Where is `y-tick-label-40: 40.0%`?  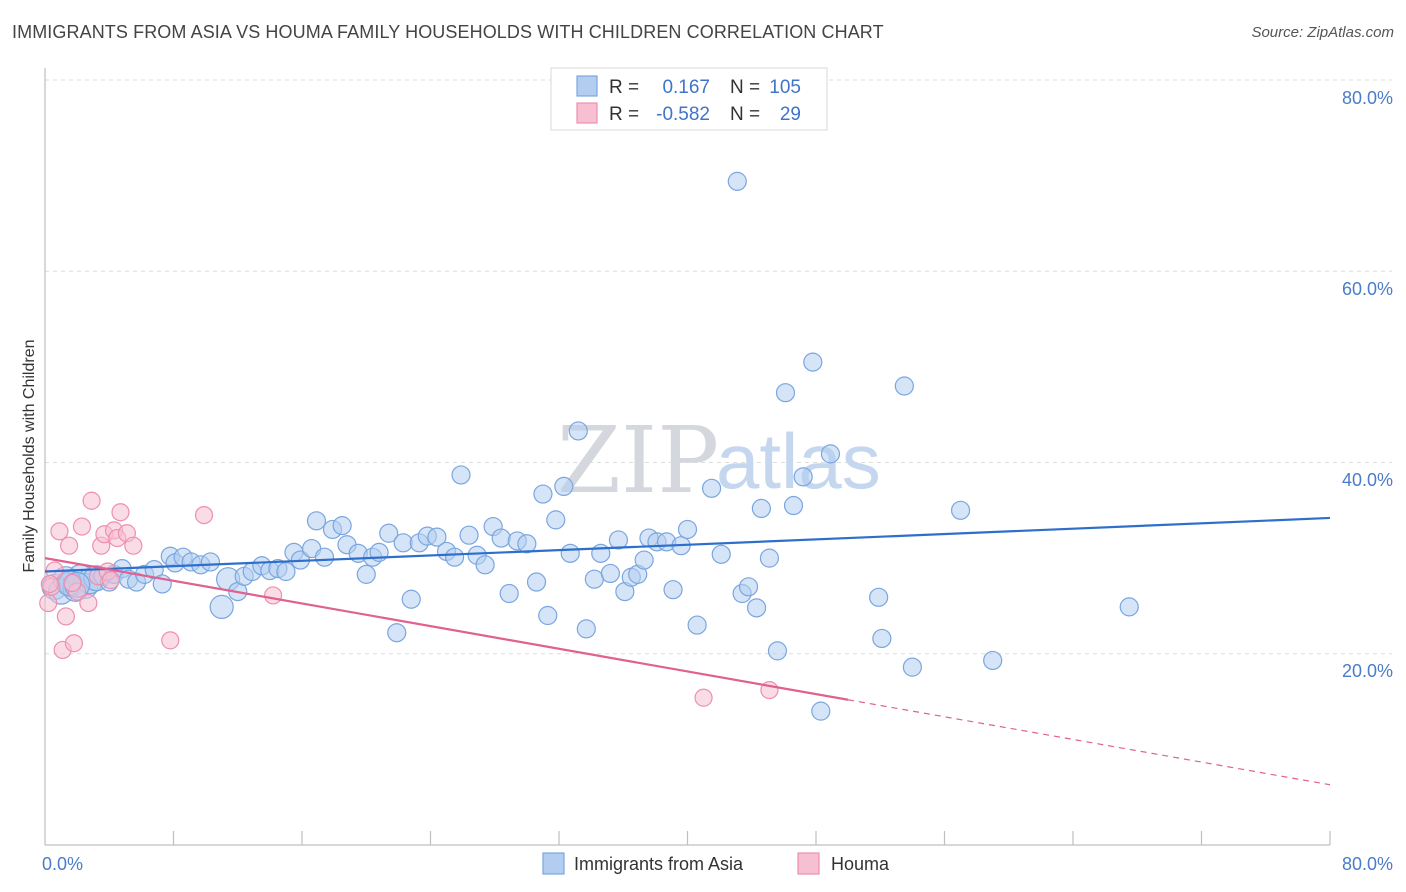 y-tick-label-40: 40.0% is located at coordinates (1367, 480).